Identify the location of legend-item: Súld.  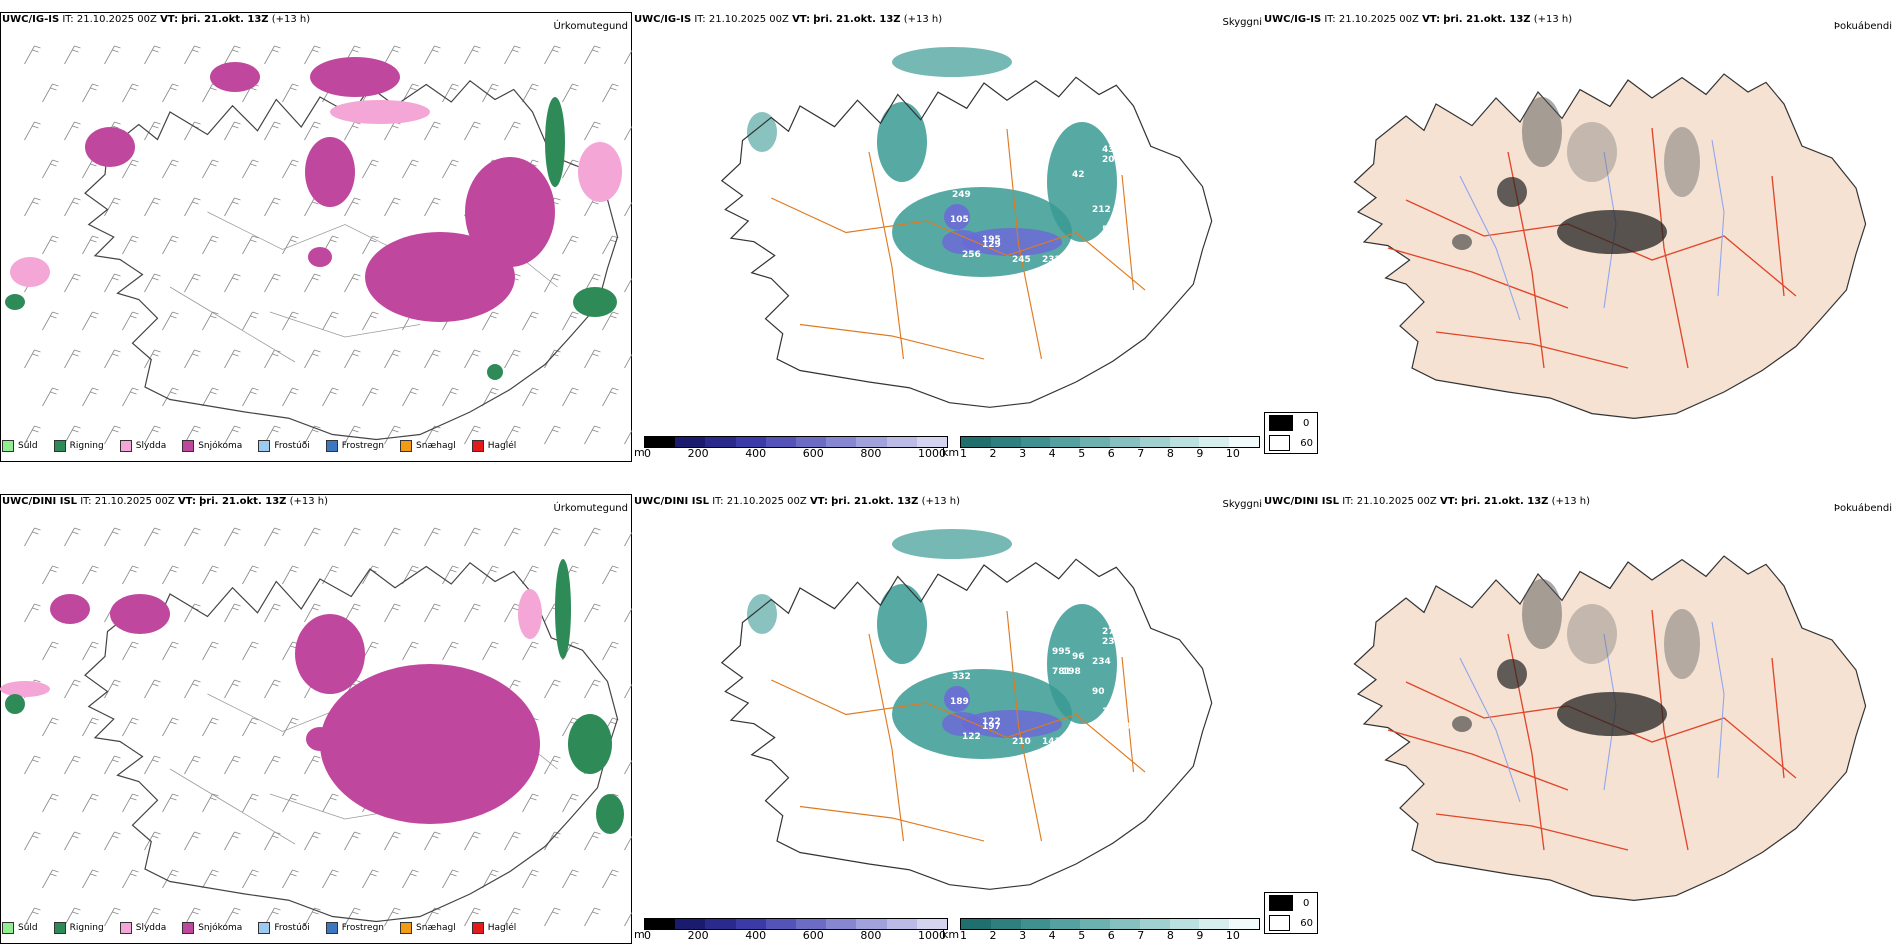
(20, 446).